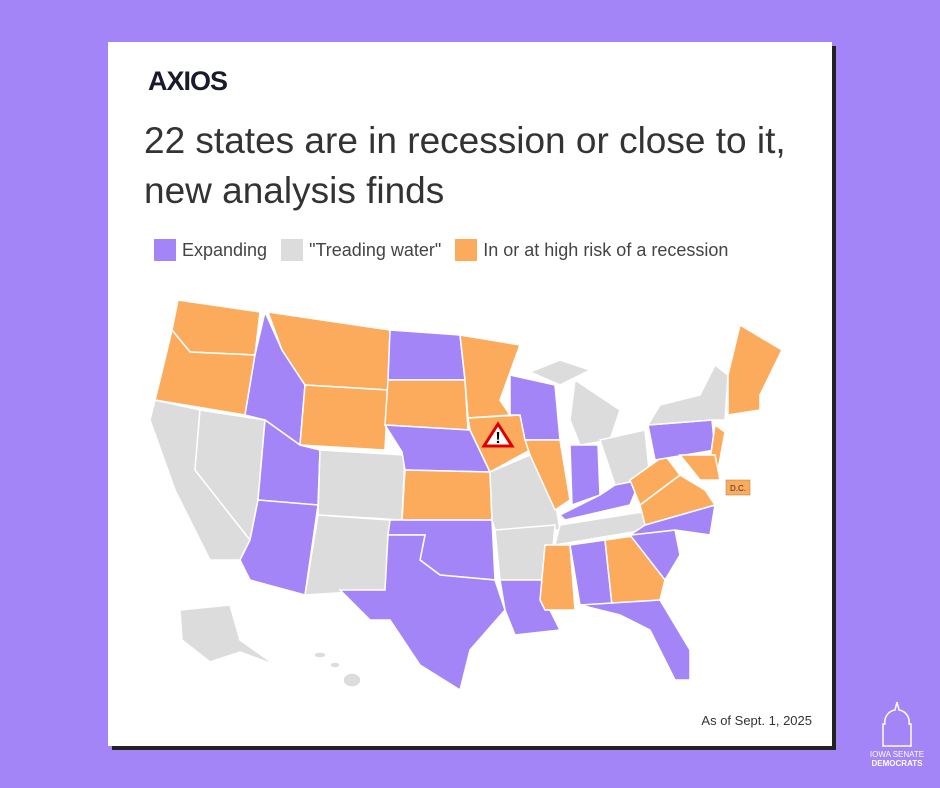  Describe the element at coordinates (225, 249) in the screenshot. I see `legend-label: Expanding` at that location.